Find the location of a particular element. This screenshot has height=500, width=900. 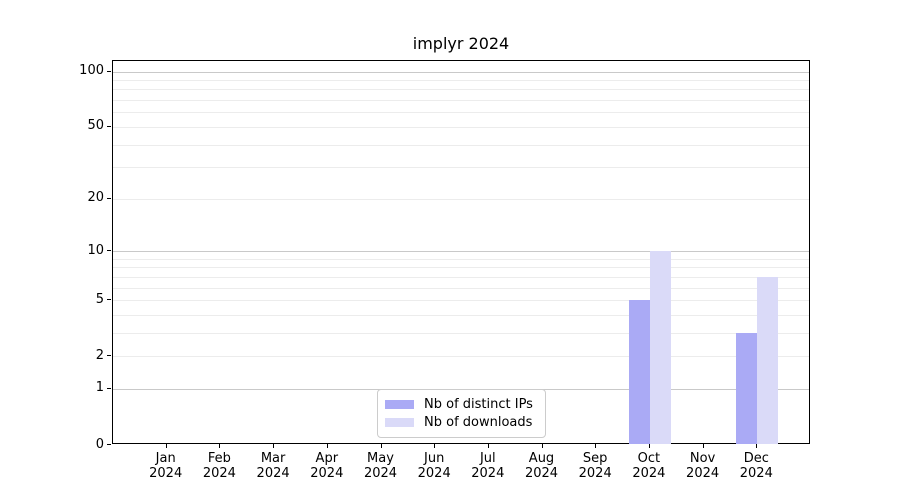

y-tick-label: 50 is located at coordinates (95, 126).